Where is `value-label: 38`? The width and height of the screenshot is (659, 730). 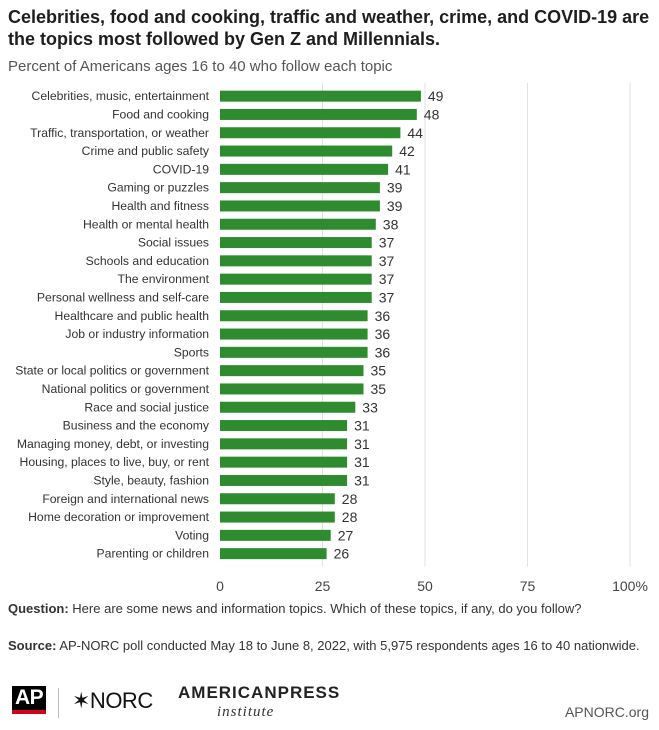
value-label: 38 is located at coordinates (391, 224).